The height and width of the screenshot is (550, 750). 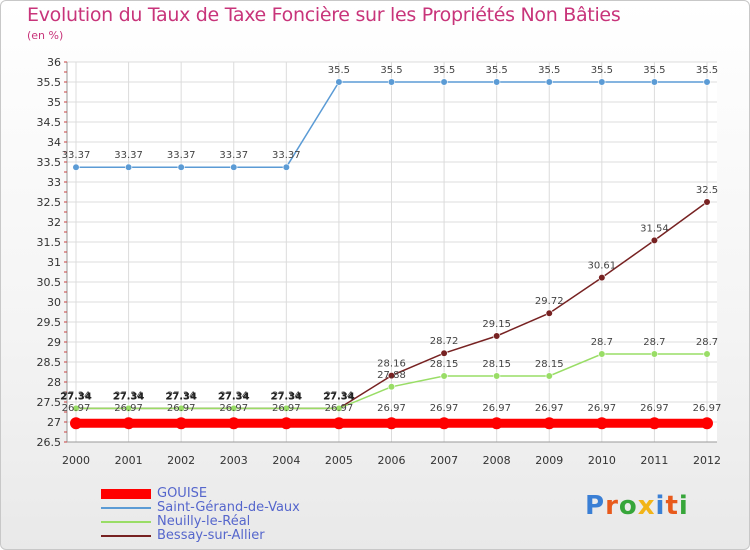 I want to click on y-tick-label: 27, so click(x=54, y=422).